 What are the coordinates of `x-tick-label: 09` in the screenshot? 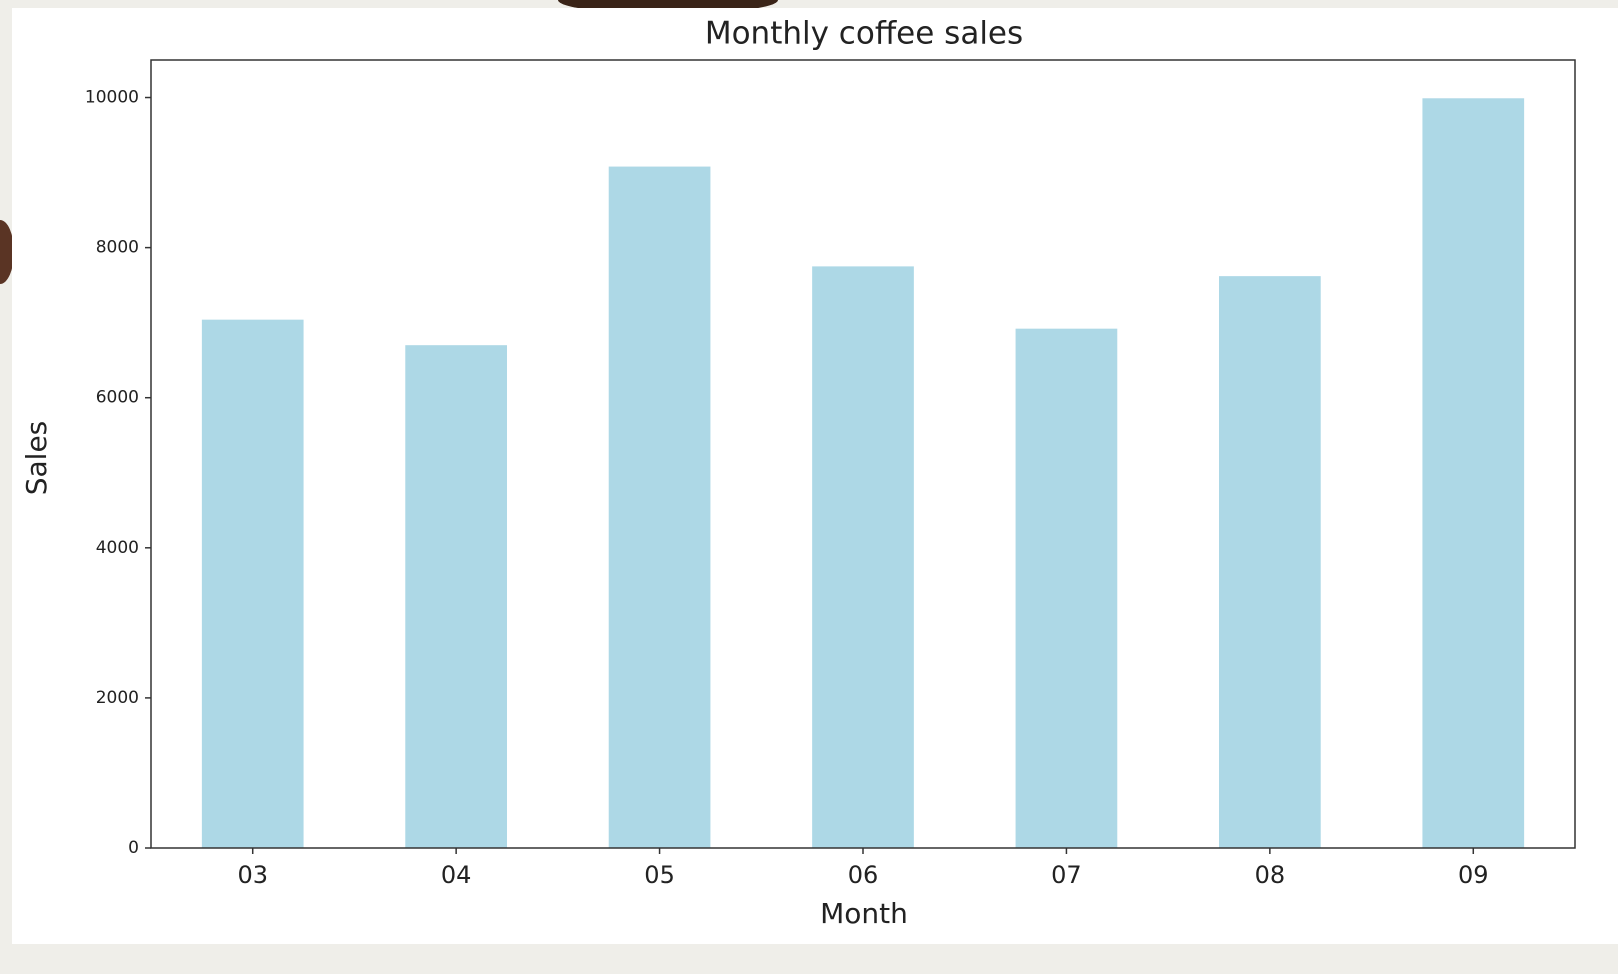 It's located at (1473, 875).